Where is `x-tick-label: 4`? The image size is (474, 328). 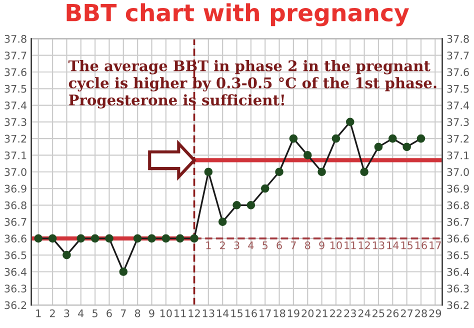 x-tick-label: 4 is located at coordinates (81, 314).